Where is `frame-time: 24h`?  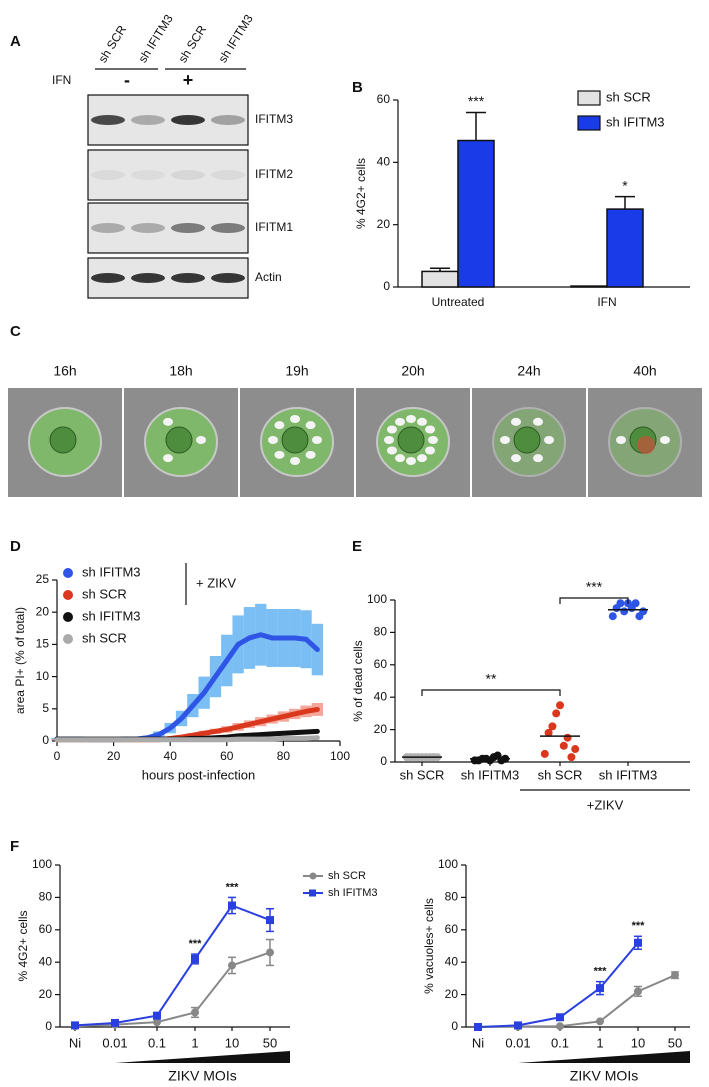
frame-time: 24h is located at coordinates (528, 371).